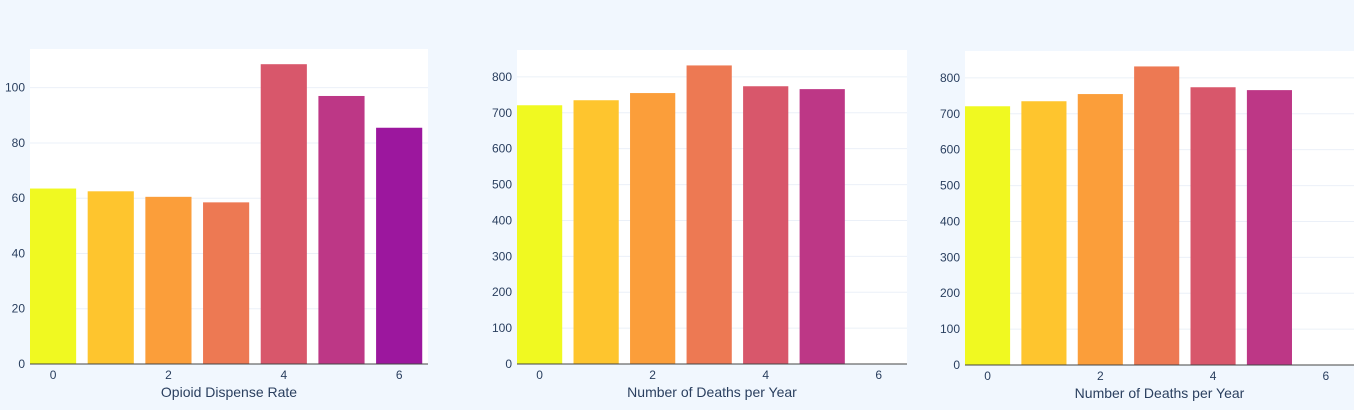 The height and width of the screenshot is (410, 1354). I want to click on y-tick-label: 40, so click(19, 253).